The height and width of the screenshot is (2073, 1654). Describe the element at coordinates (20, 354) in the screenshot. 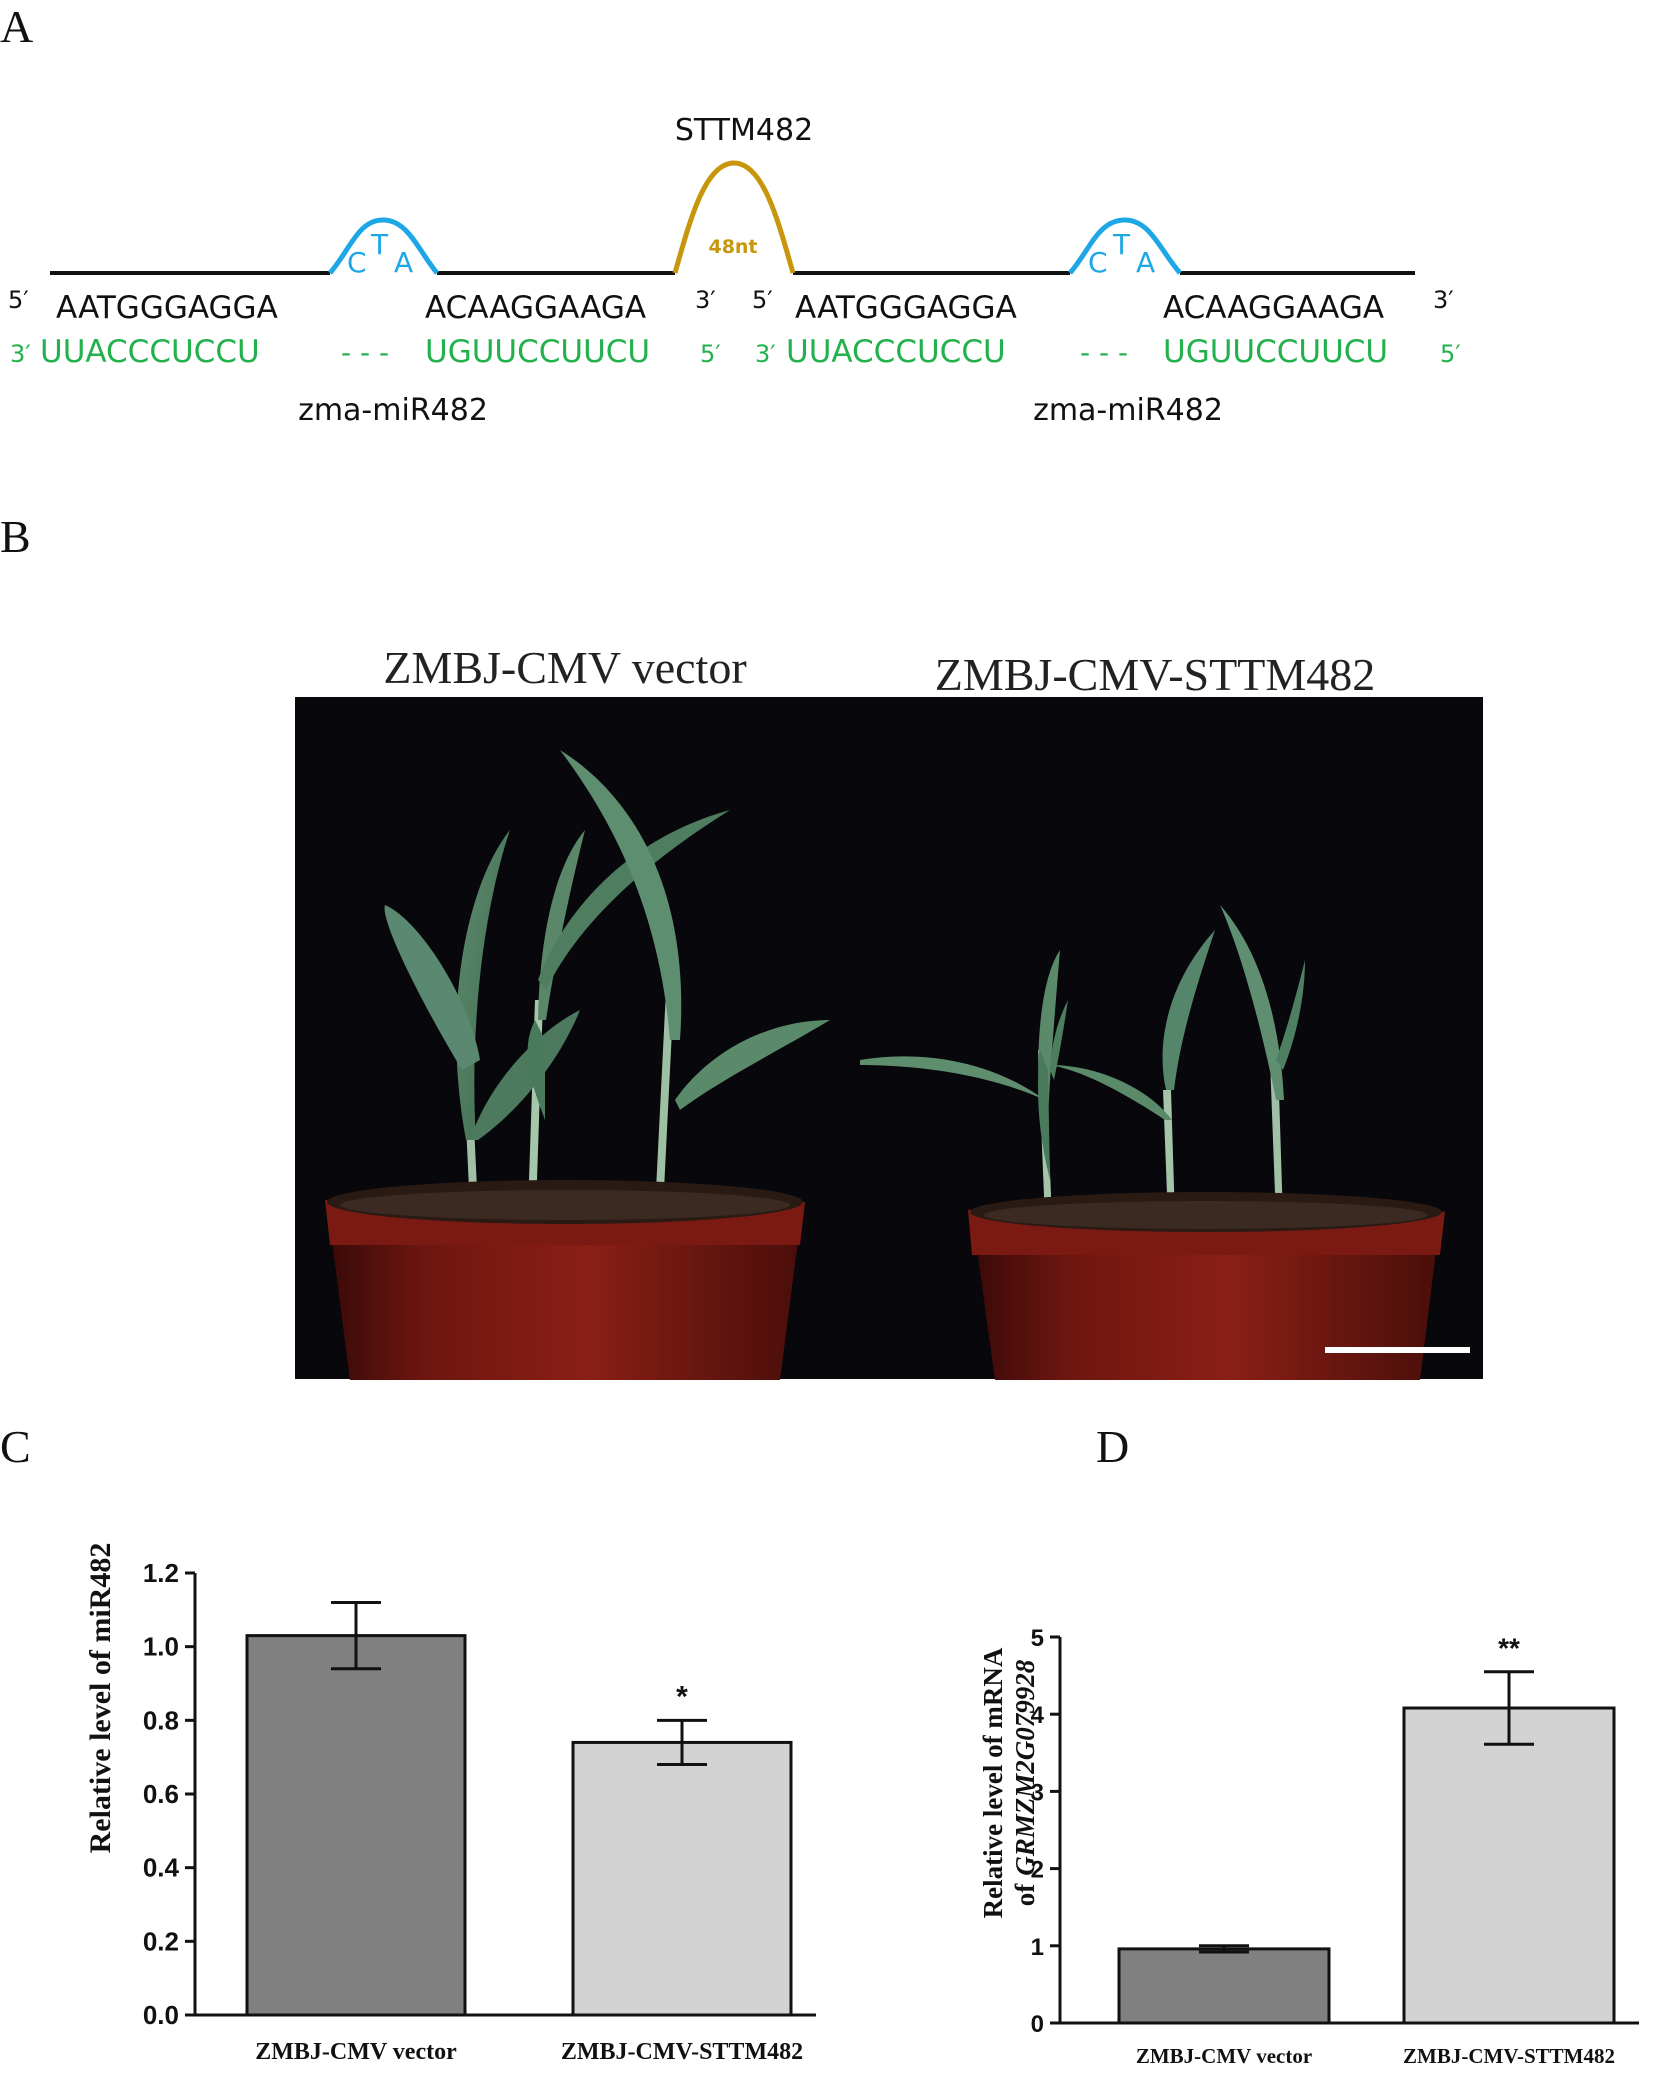

I see `unit1-bottom-3prime: 3′` at that location.